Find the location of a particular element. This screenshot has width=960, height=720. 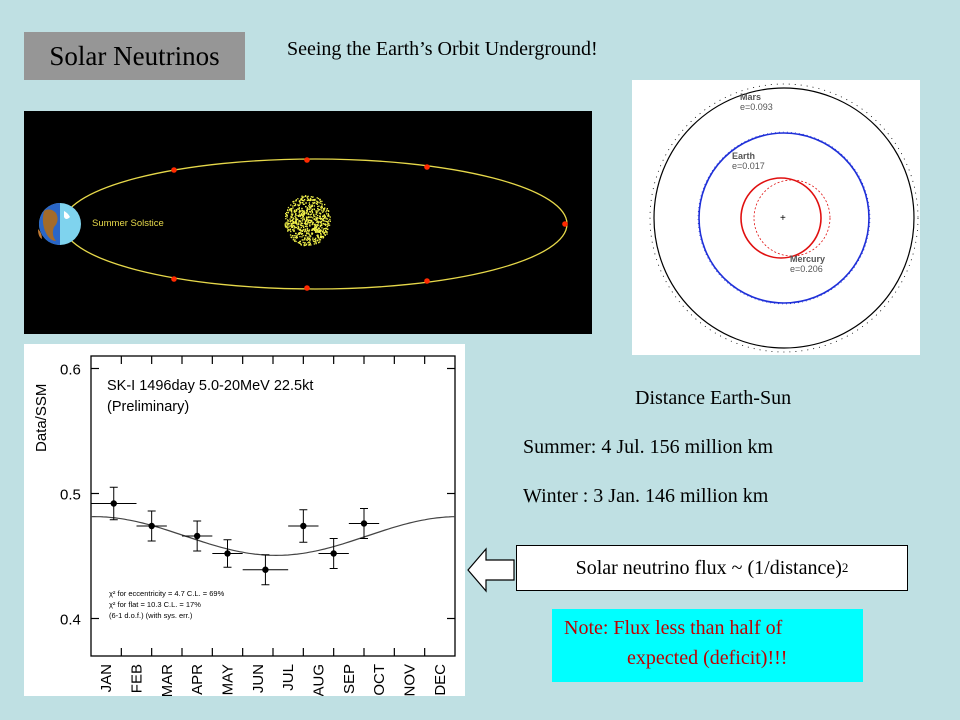

orbit-markers is located at coordinates (369, 224).